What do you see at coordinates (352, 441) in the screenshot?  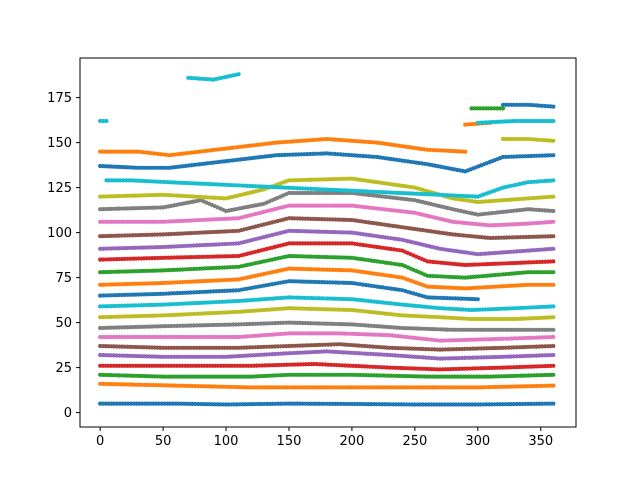 I see `x-tick-label: 200` at bounding box center [352, 441].